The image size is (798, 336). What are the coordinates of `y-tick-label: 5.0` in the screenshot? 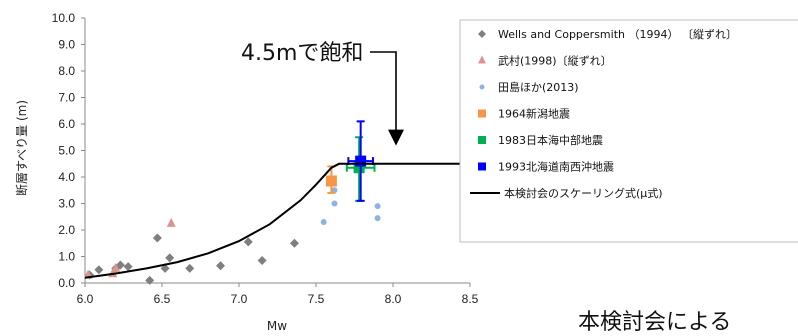 It's located at (66, 151).